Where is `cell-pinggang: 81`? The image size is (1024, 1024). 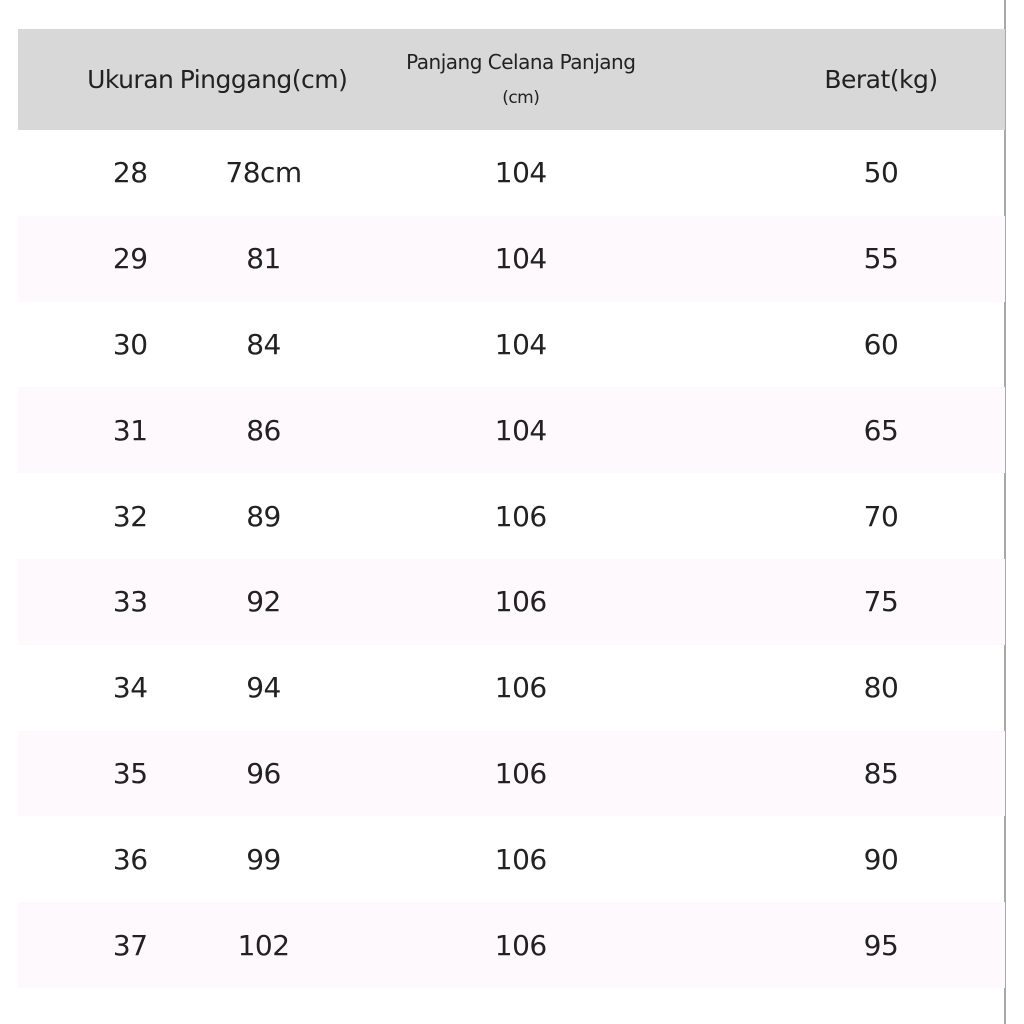 cell-pinggang: 81 is located at coordinates (263, 259).